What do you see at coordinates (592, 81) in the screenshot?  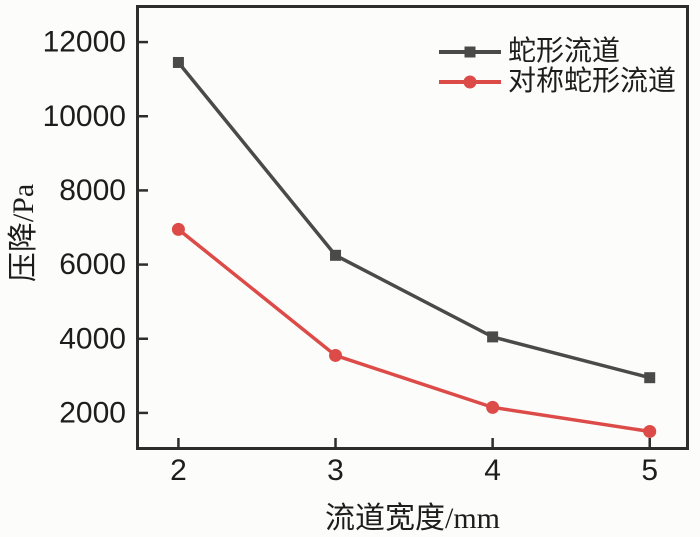 I see `legend-label-symmetric-serpentine: 对称蛇形流道` at bounding box center [592, 81].